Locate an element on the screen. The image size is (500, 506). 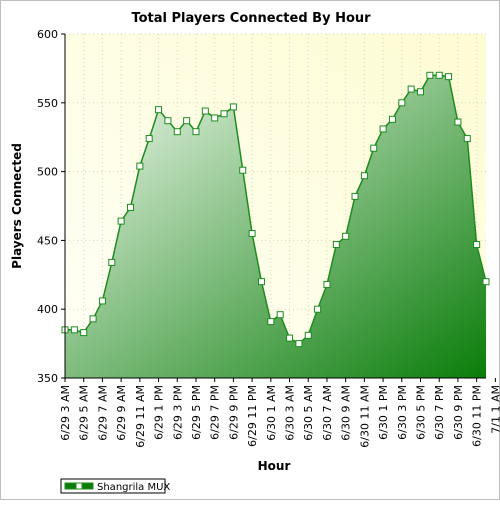
x-tick-label: 6/30 5 AM is located at coordinates (308, 413).